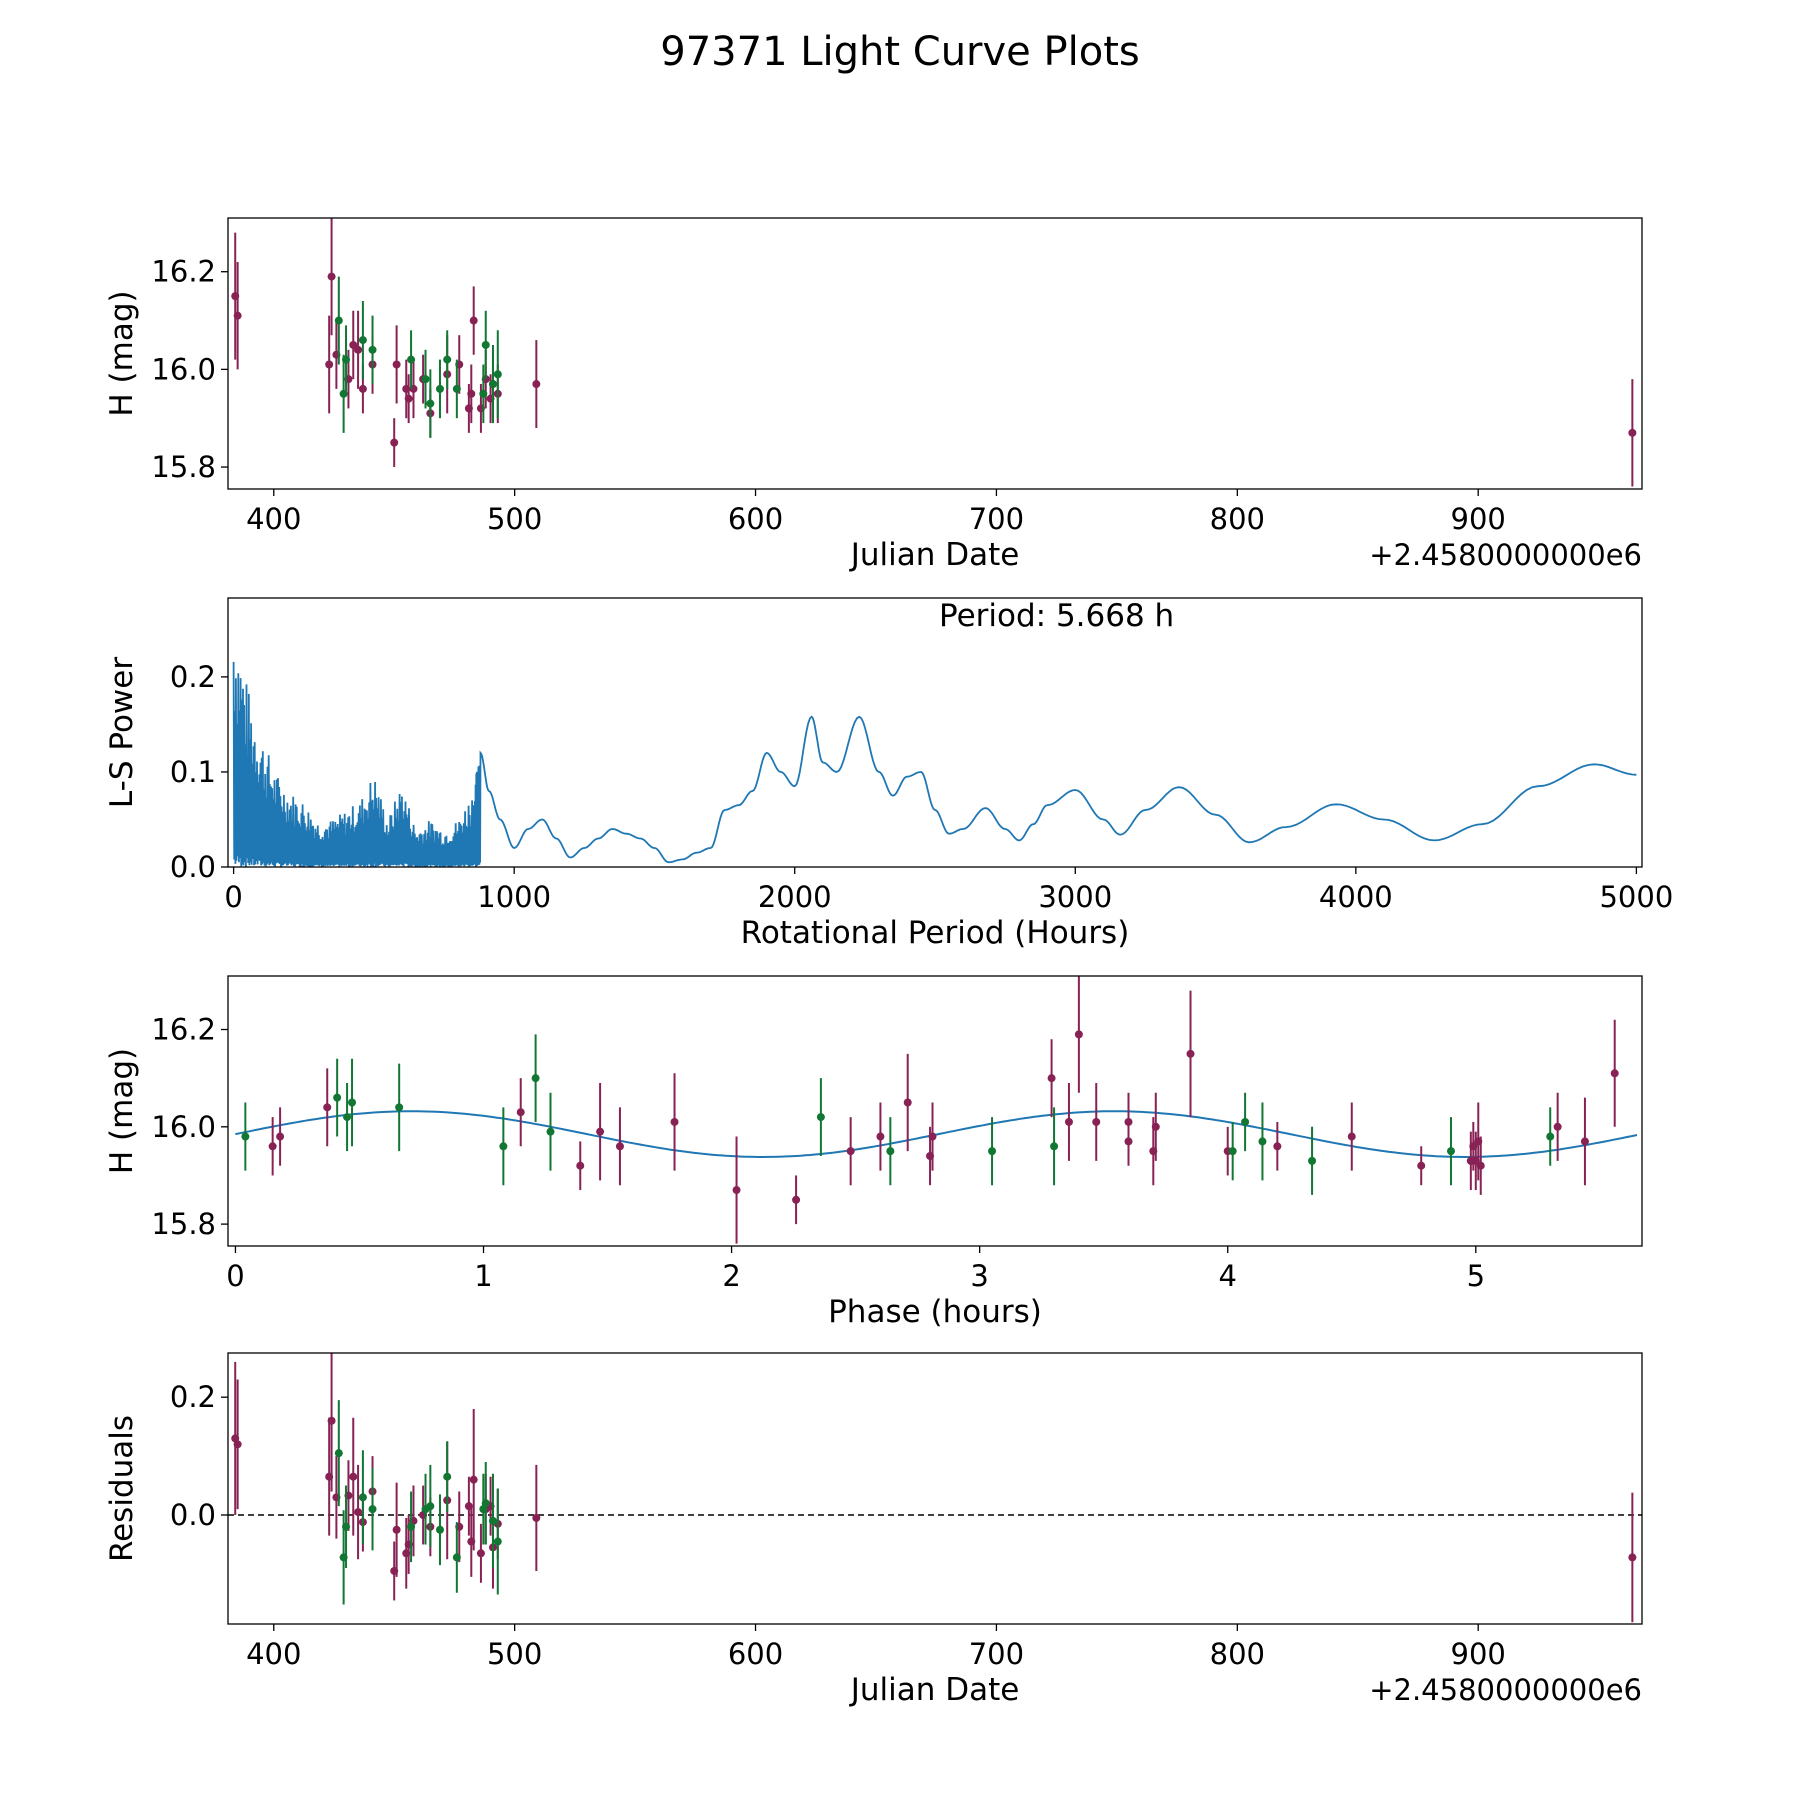  Describe the element at coordinates (755, 519) in the screenshot. I see `lightcurve-xtick-label: 600` at that location.